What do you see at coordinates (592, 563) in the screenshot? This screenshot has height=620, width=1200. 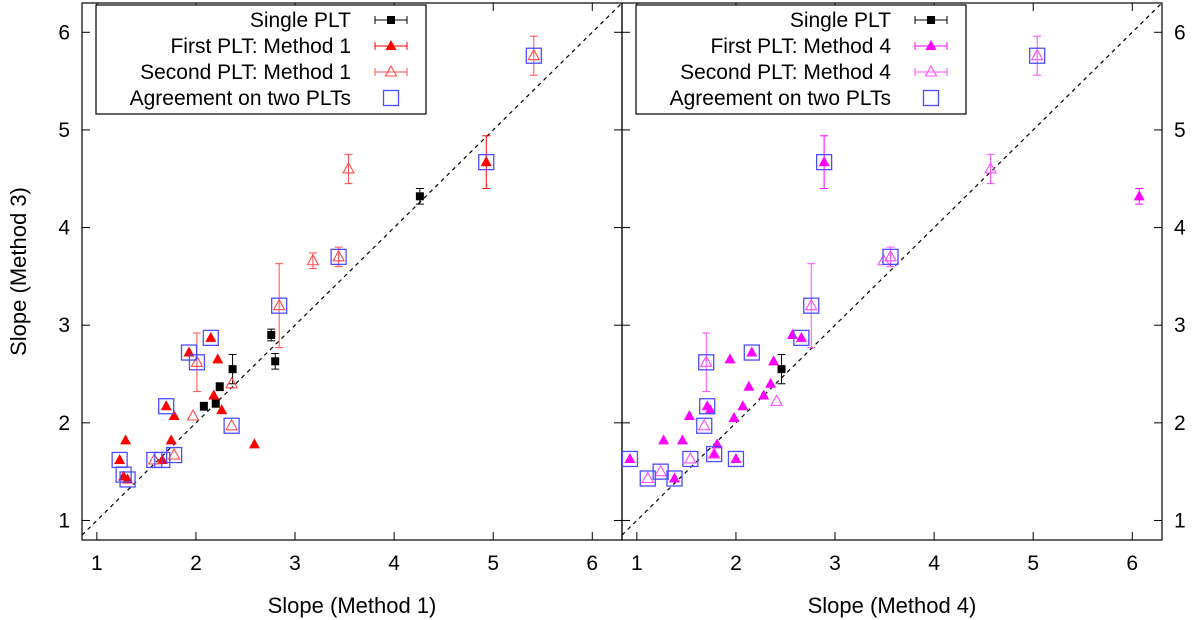 I see `x-tick-label: 6` at bounding box center [592, 563].